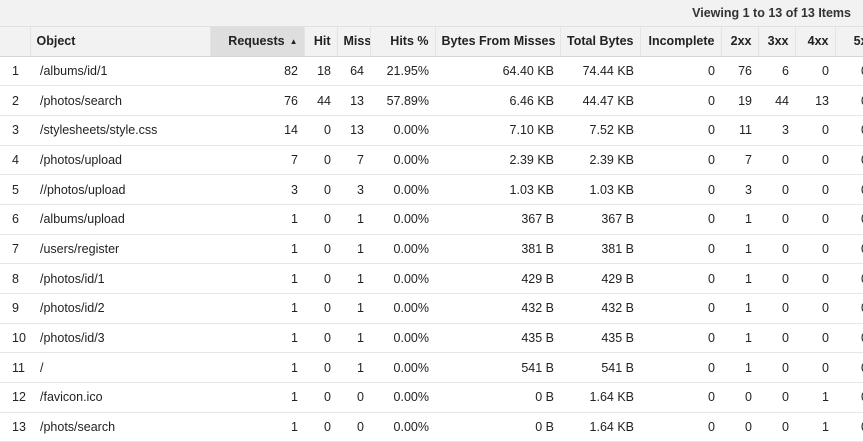 The width and height of the screenshot is (863, 442). What do you see at coordinates (354, 42) in the screenshot?
I see `col-header-miss: Miss` at bounding box center [354, 42].